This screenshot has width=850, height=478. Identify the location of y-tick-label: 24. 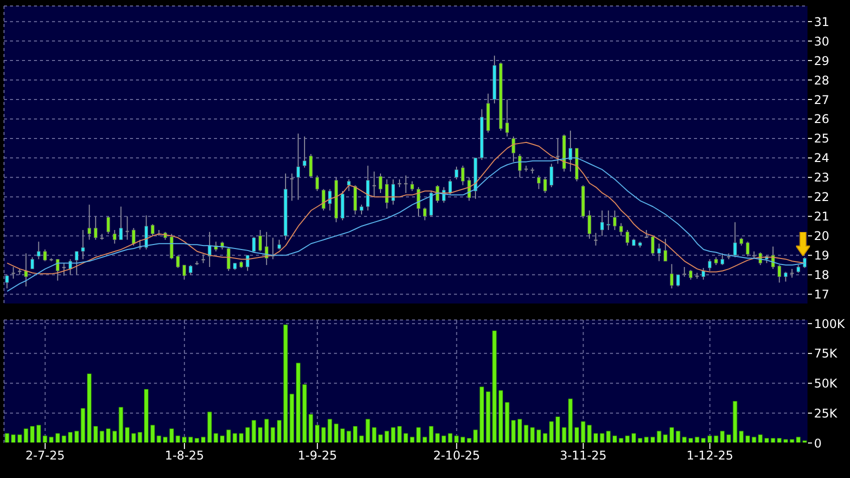
(822, 158).